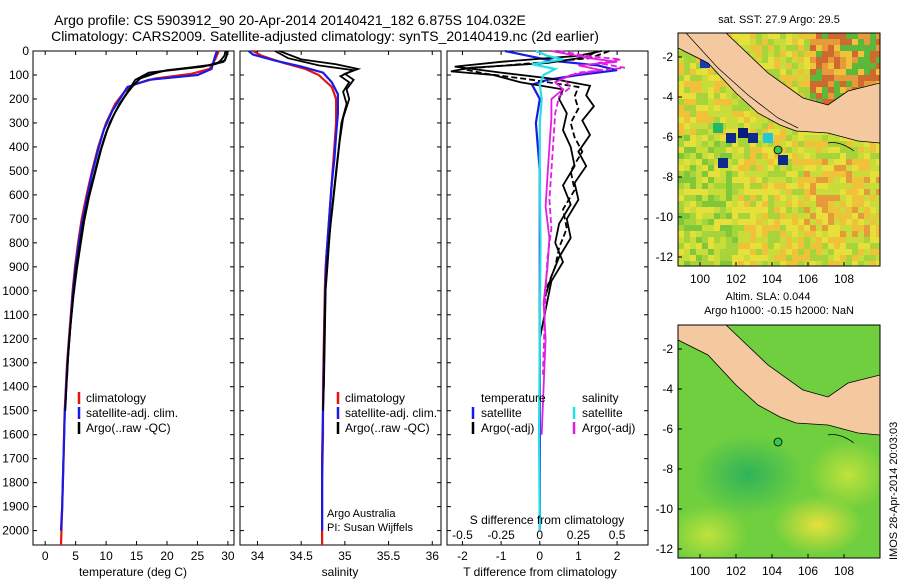 This screenshot has height=580, width=900. I want to click on legend-argo: Argo(..raw -QC), so click(128, 428).